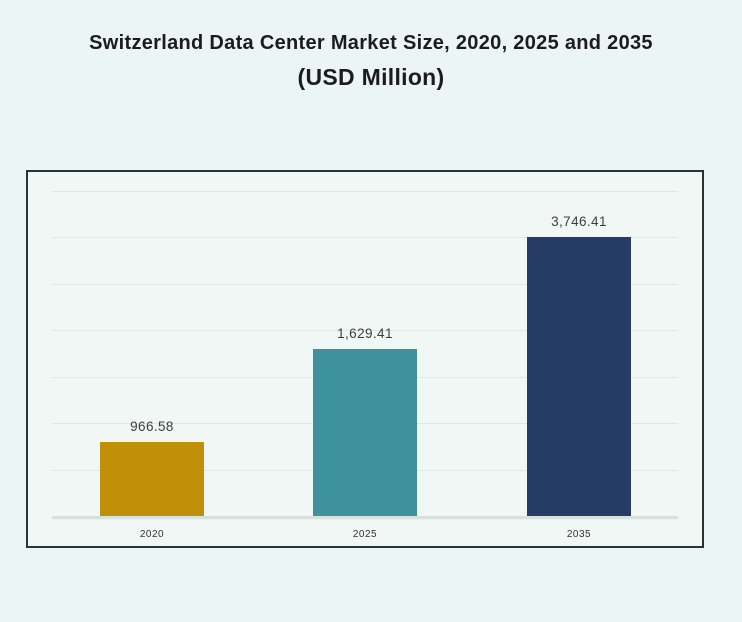  I want to click on bar-2020, so click(152, 479).